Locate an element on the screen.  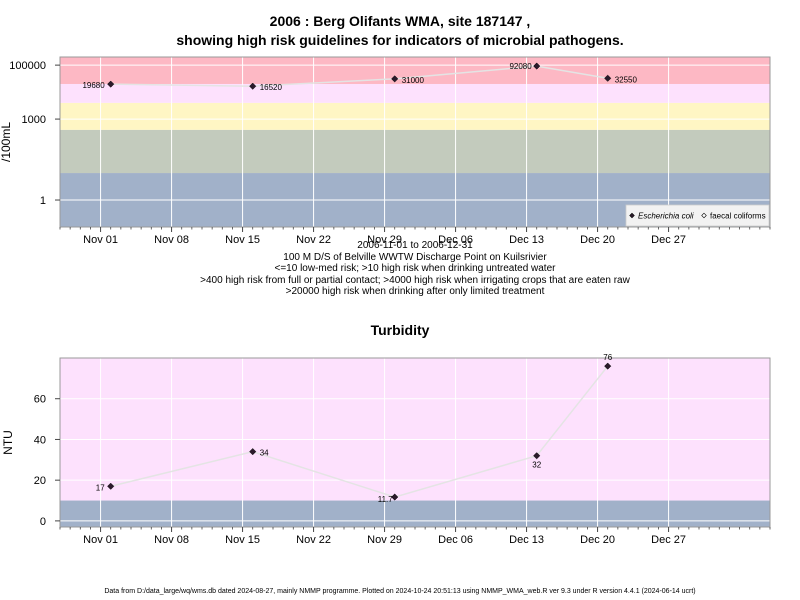
chart1-data-label: 17 is located at coordinates (100, 487).